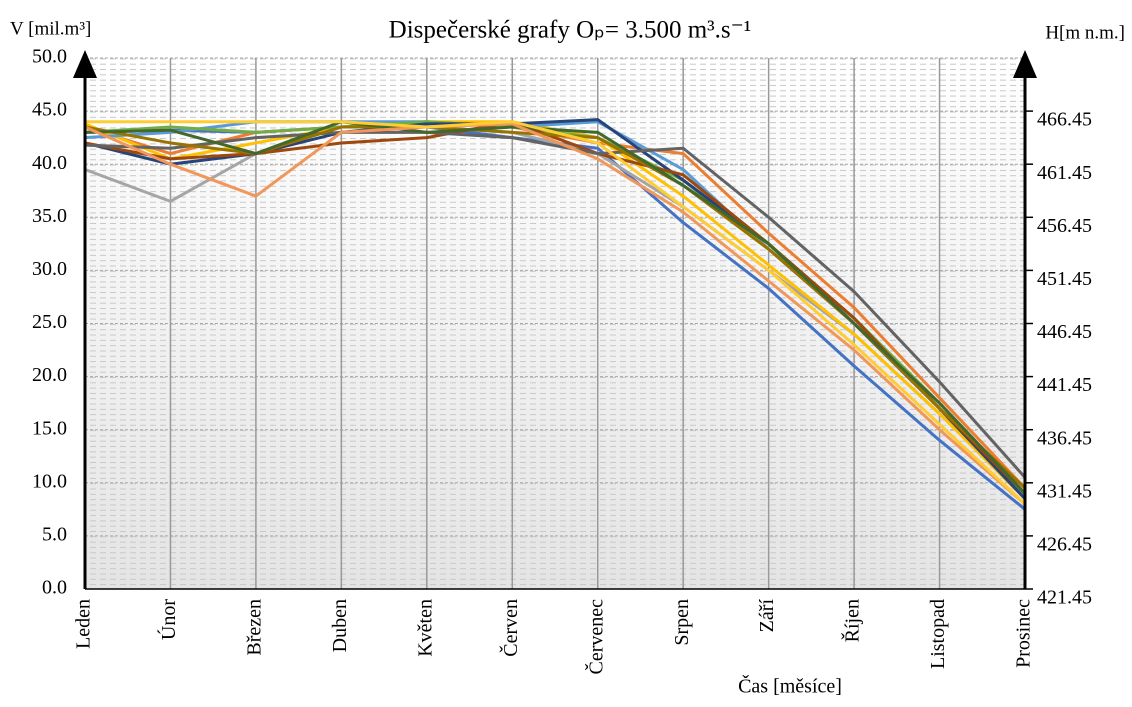 The height and width of the screenshot is (707, 1132). Describe the element at coordinates (49, 375) in the screenshot. I see `y-tick-label: 20.0` at that location.